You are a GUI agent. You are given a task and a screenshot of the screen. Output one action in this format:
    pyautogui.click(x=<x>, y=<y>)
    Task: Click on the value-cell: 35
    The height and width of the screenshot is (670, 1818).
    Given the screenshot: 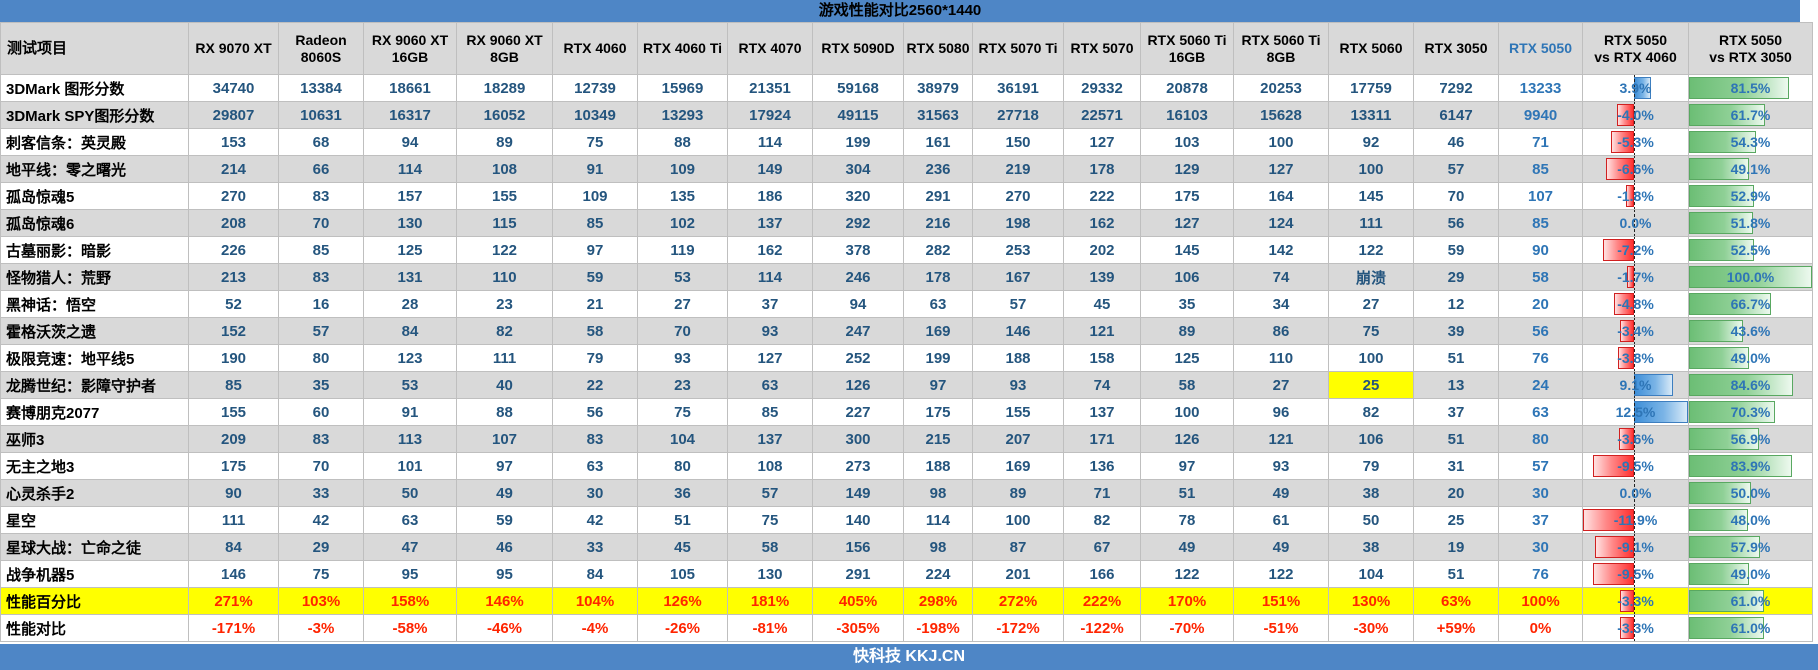 What is the action you would take?
    pyautogui.click(x=321, y=385)
    